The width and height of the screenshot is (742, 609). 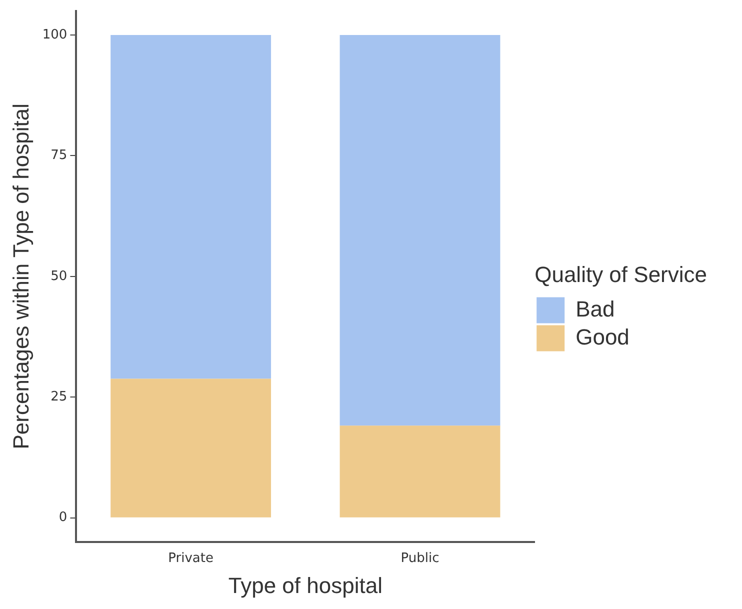 I want to click on y-axis-title: Percentages within Type of hospital, so click(x=21, y=277).